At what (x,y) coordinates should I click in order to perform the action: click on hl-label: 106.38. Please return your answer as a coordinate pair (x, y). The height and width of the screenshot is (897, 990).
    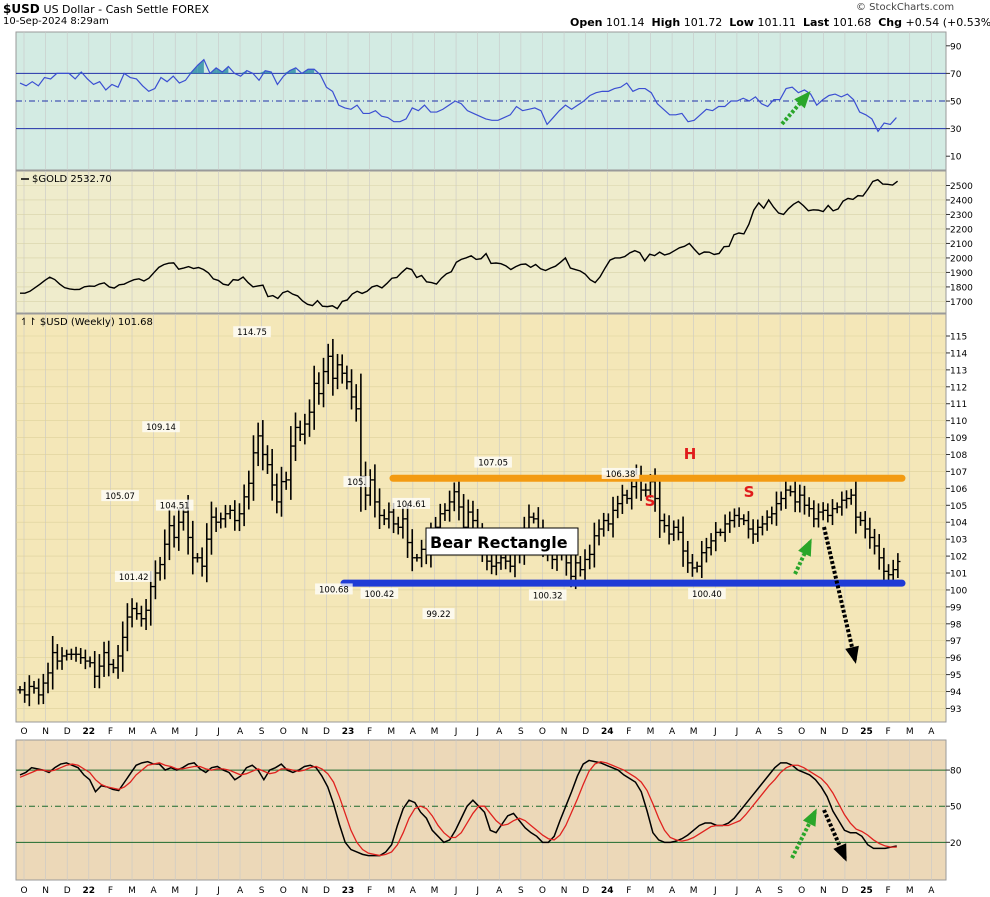
    Looking at the image, I should click on (621, 475).